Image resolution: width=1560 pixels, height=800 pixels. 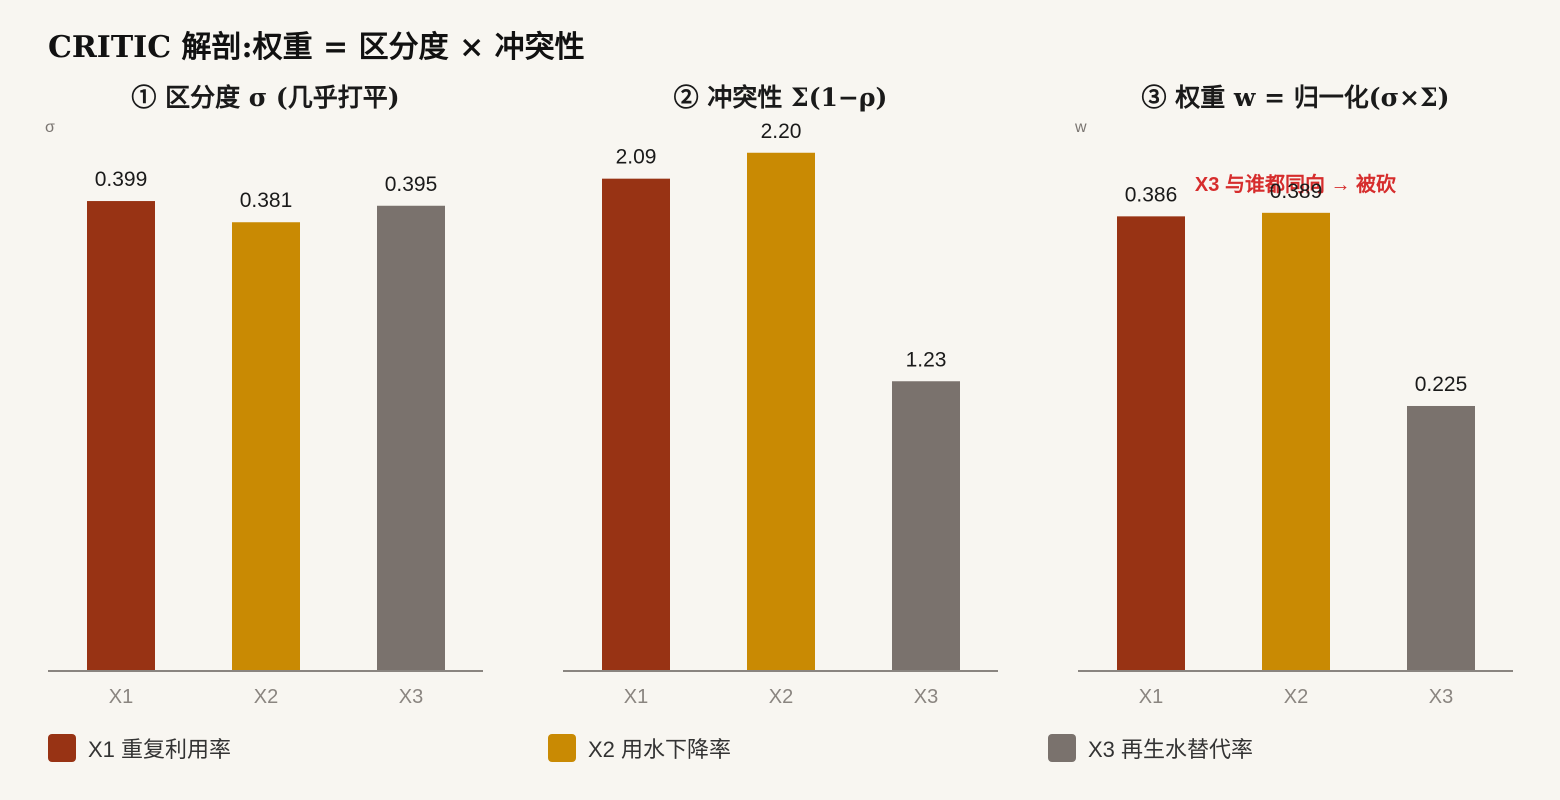 What do you see at coordinates (1296, 697) in the screenshot?
I see `x-tick-x2-panel-3: X2` at bounding box center [1296, 697].